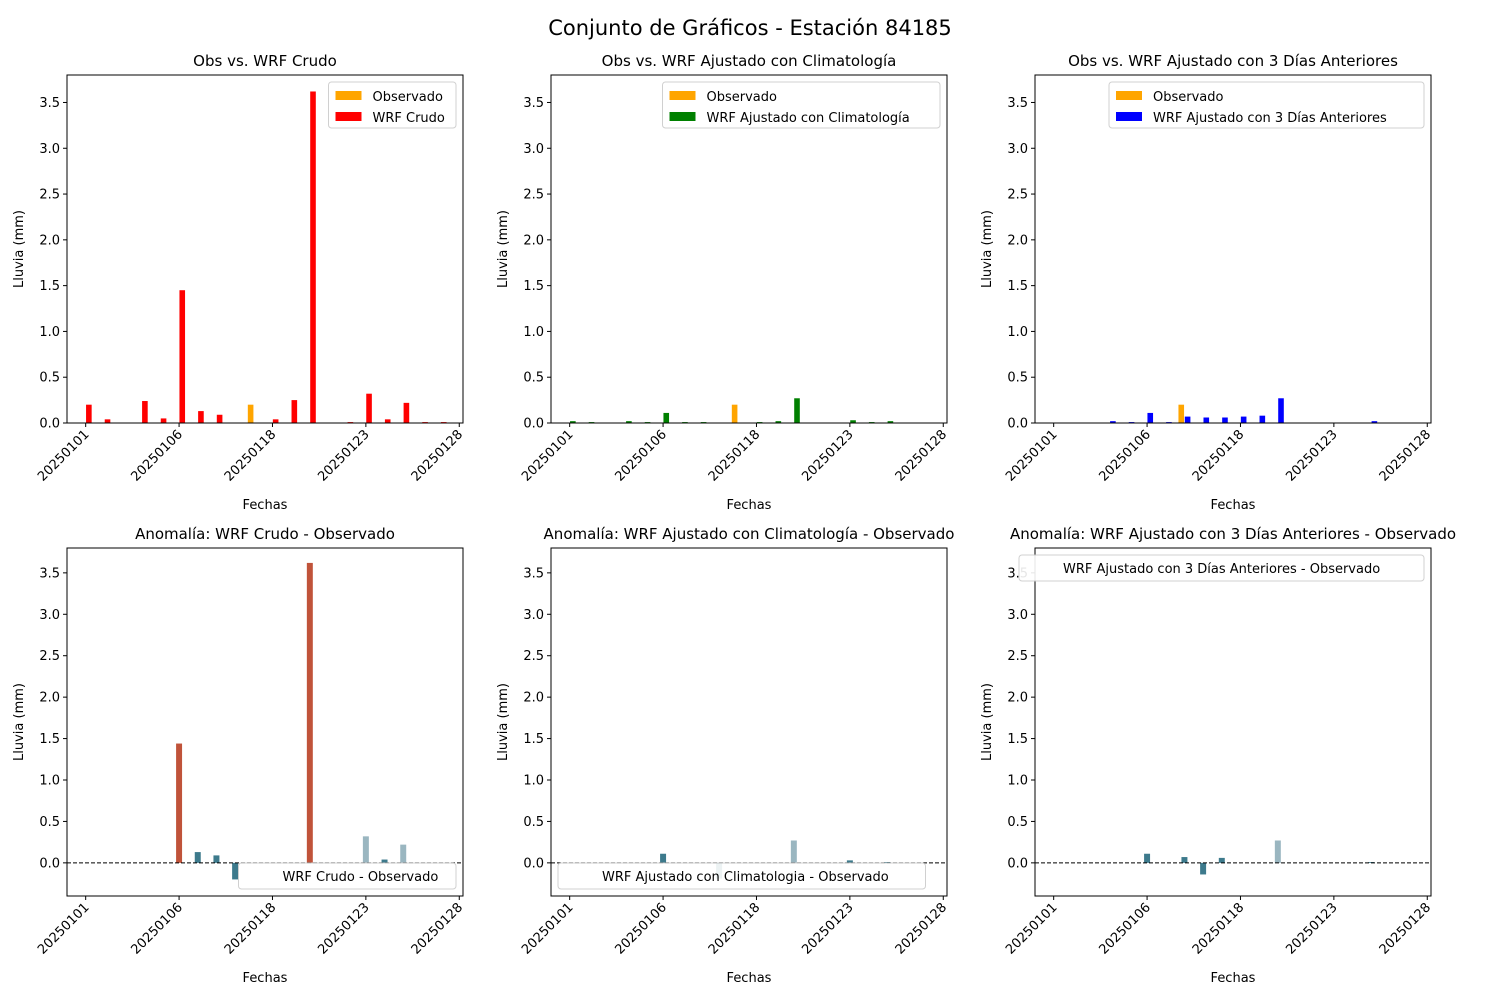 The width and height of the screenshot is (1500, 1000). I want to click on chart-title: Obs vs. WRF Ajustado con Climatología, so click(749, 61).